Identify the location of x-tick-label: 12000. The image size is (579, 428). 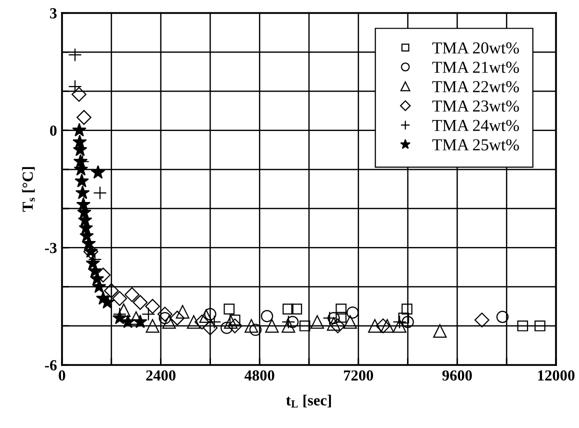
(556, 375).